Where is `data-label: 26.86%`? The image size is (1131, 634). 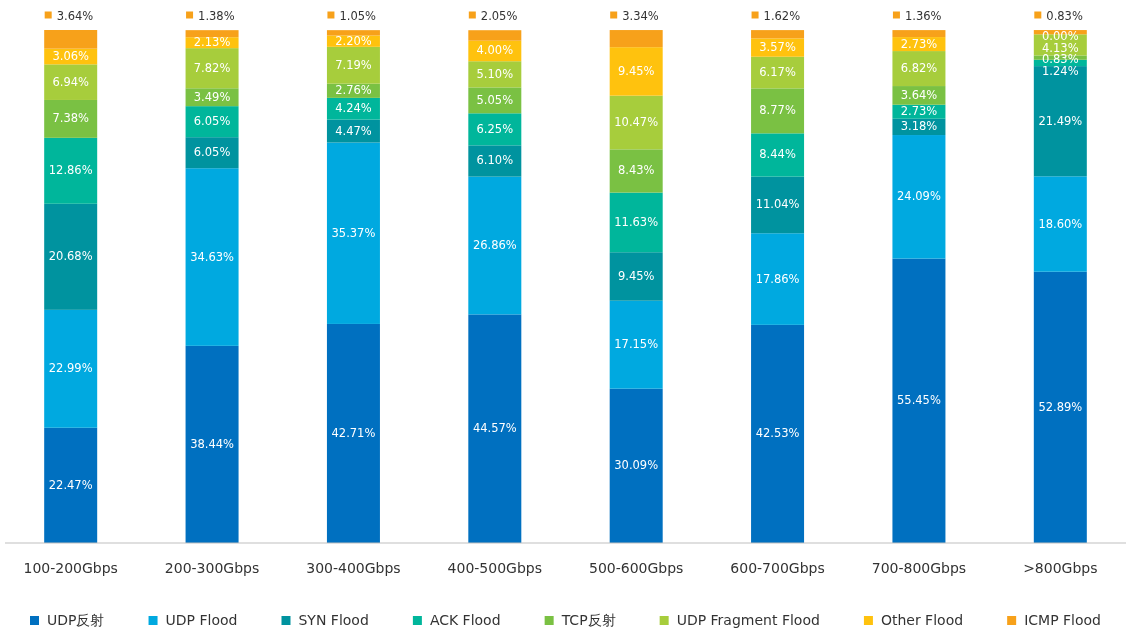
data-label: 26.86% is located at coordinates (494, 245).